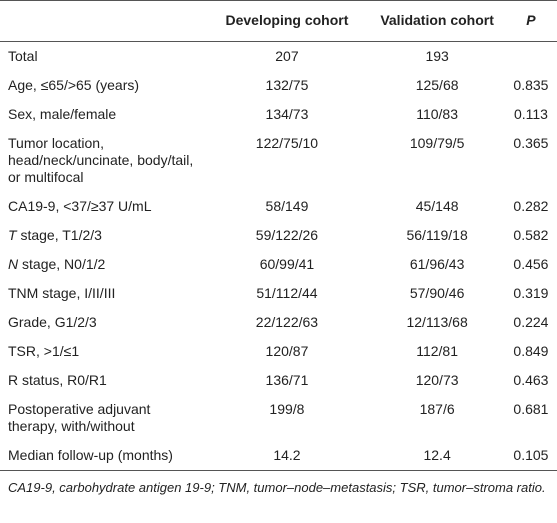 This screenshot has width=557, height=523. I want to click on cell: 0.224, so click(531, 322).